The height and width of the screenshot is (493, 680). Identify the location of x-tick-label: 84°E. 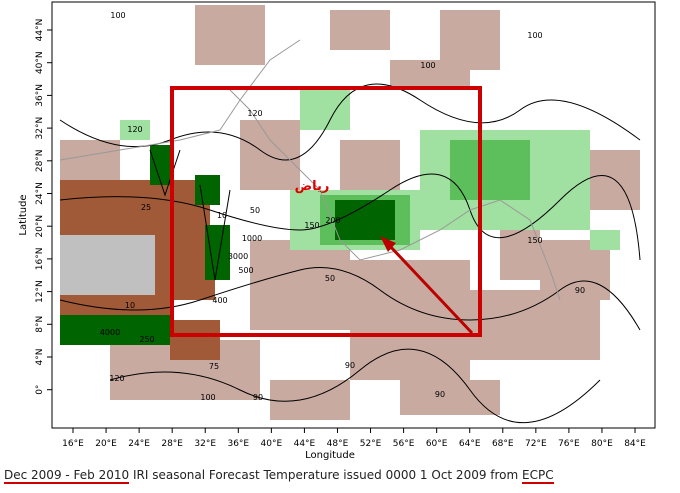
(635, 444).